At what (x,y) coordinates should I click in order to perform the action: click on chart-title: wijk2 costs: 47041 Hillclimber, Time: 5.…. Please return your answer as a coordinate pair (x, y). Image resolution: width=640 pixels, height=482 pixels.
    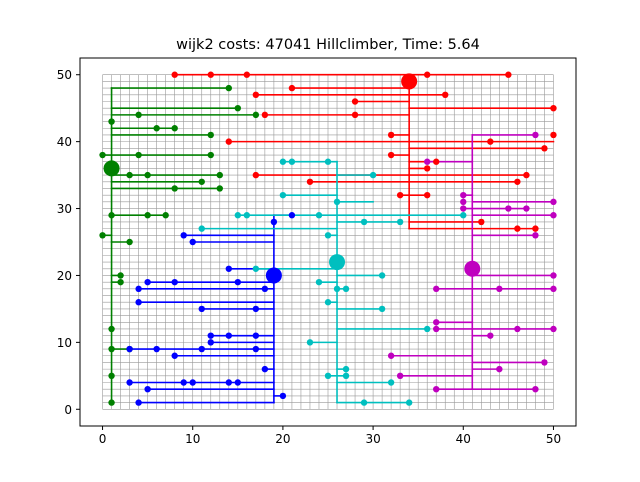
    Looking at the image, I should click on (328, 45).